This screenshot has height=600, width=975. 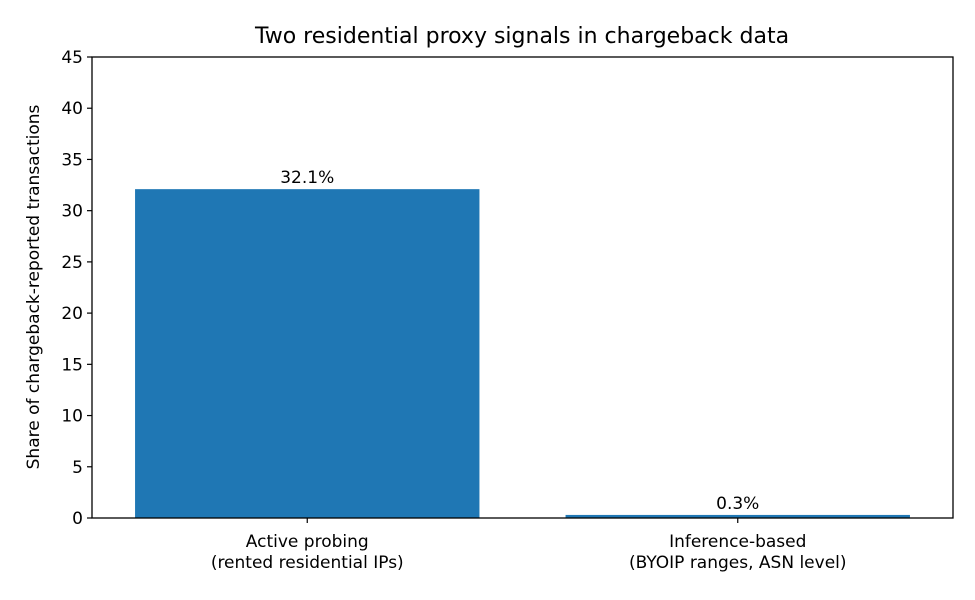 What do you see at coordinates (72, 263) in the screenshot?
I see `y-tick-label: 25` at bounding box center [72, 263].